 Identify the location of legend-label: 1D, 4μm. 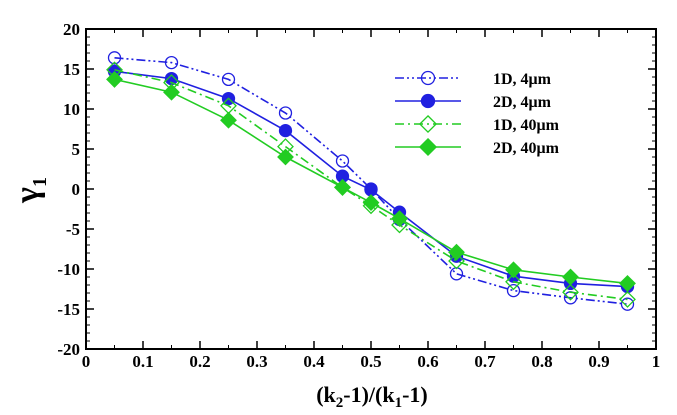
(522, 79).